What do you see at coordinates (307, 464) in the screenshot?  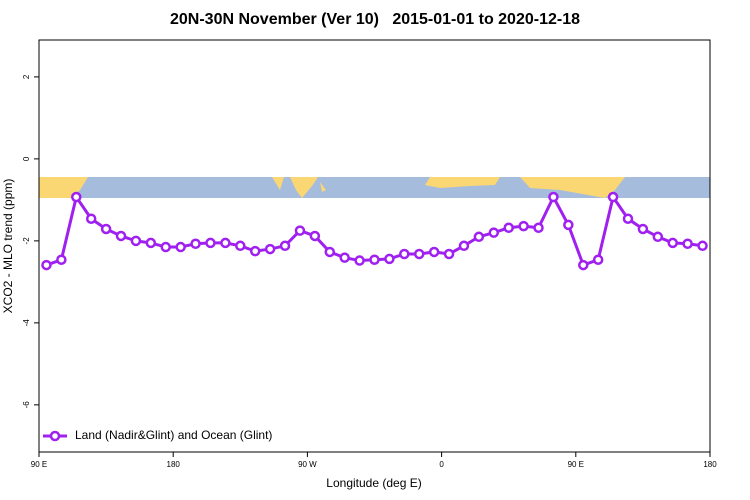 I see `x-tick-label: 90 W` at bounding box center [307, 464].